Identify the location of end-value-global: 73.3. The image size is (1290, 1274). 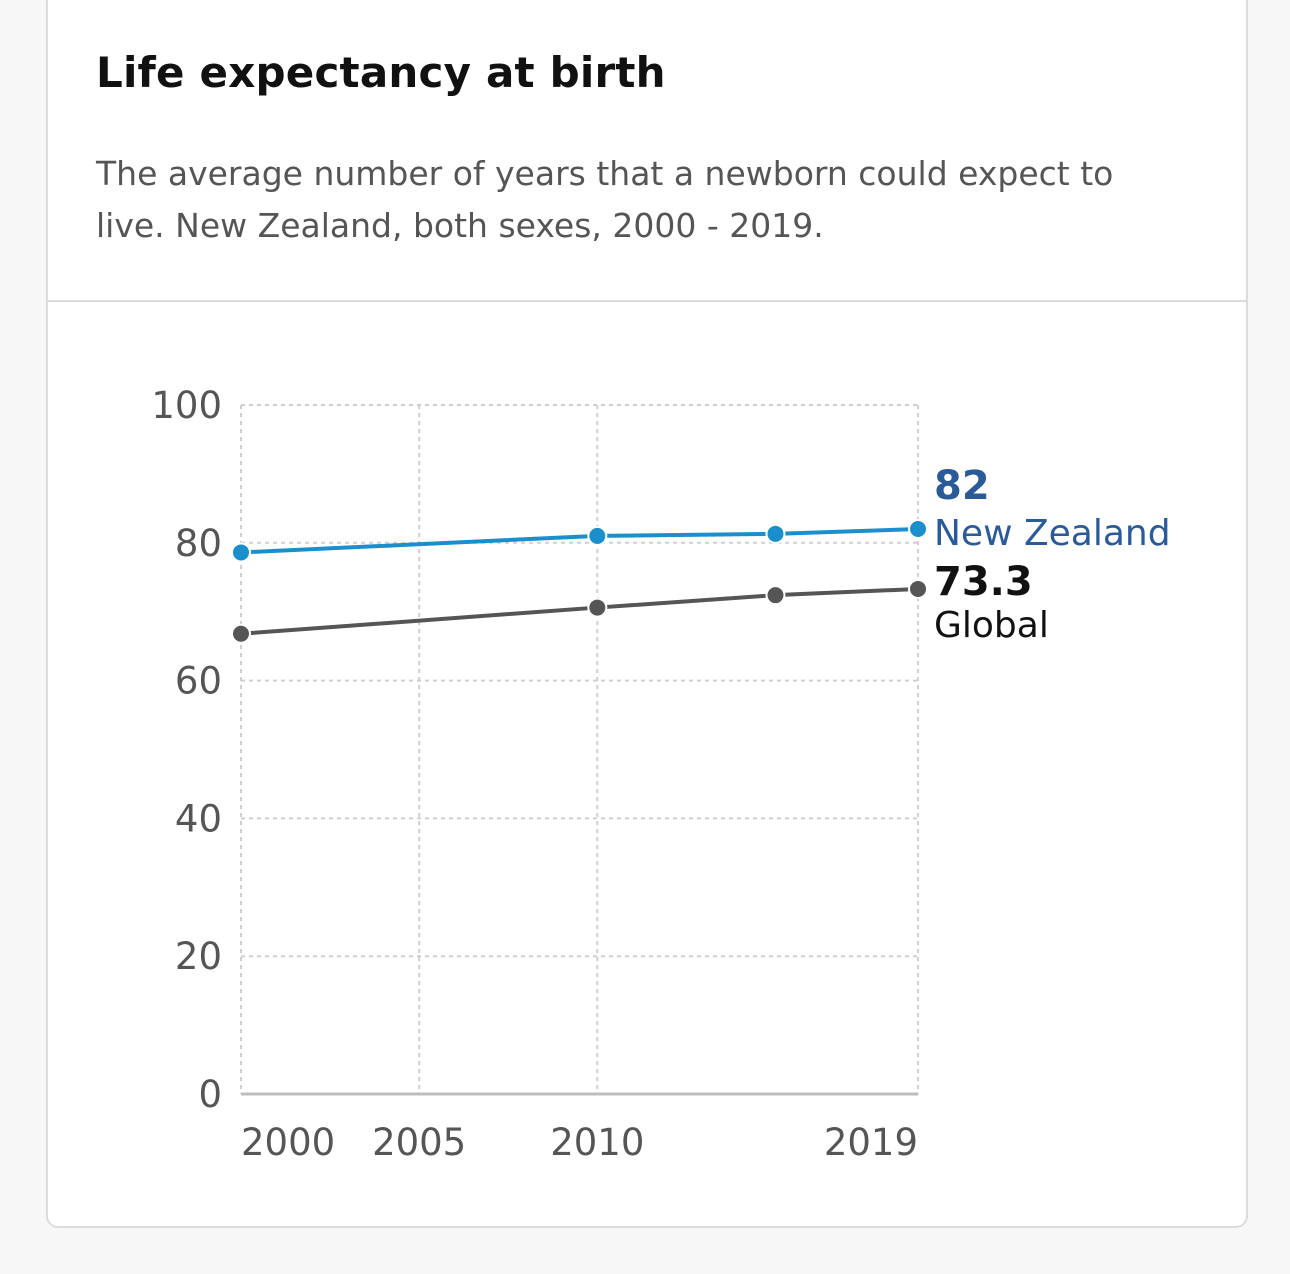
(983, 582).